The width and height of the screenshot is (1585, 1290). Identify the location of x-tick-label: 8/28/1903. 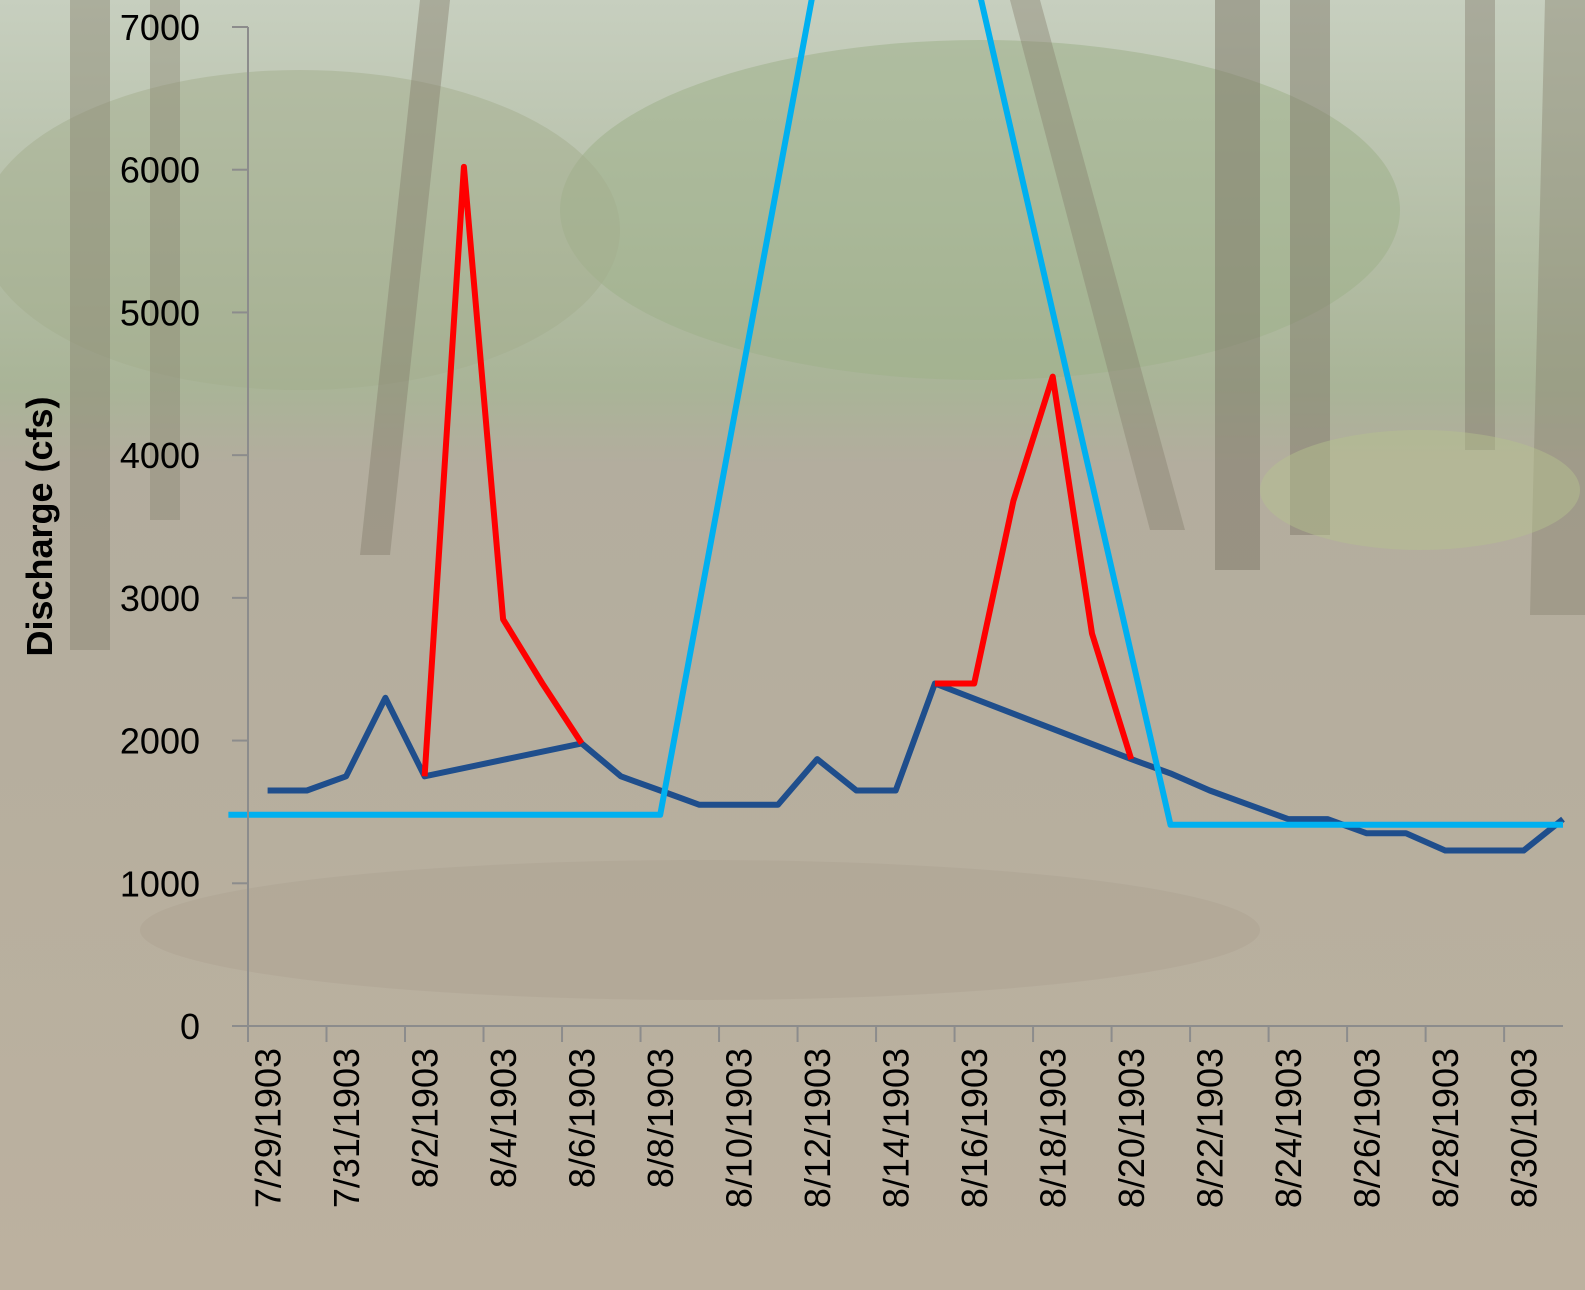
(1445, 1128).